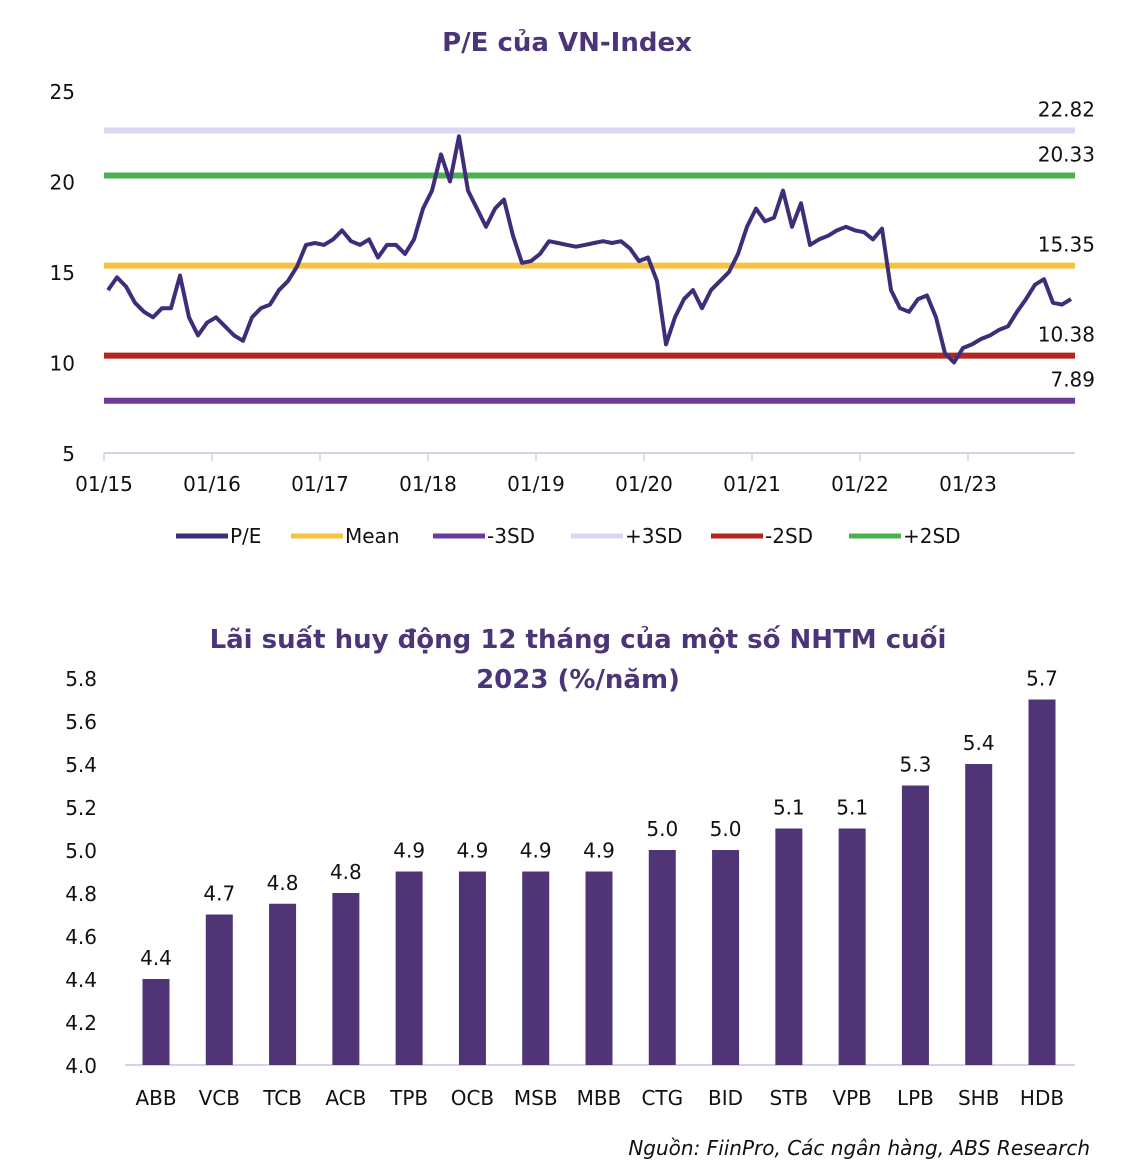 This screenshot has width=1134, height=1170. What do you see at coordinates (282, 1098) in the screenshot?
I see `x-tick-label: TCB` at bounding box center [282, 1098].